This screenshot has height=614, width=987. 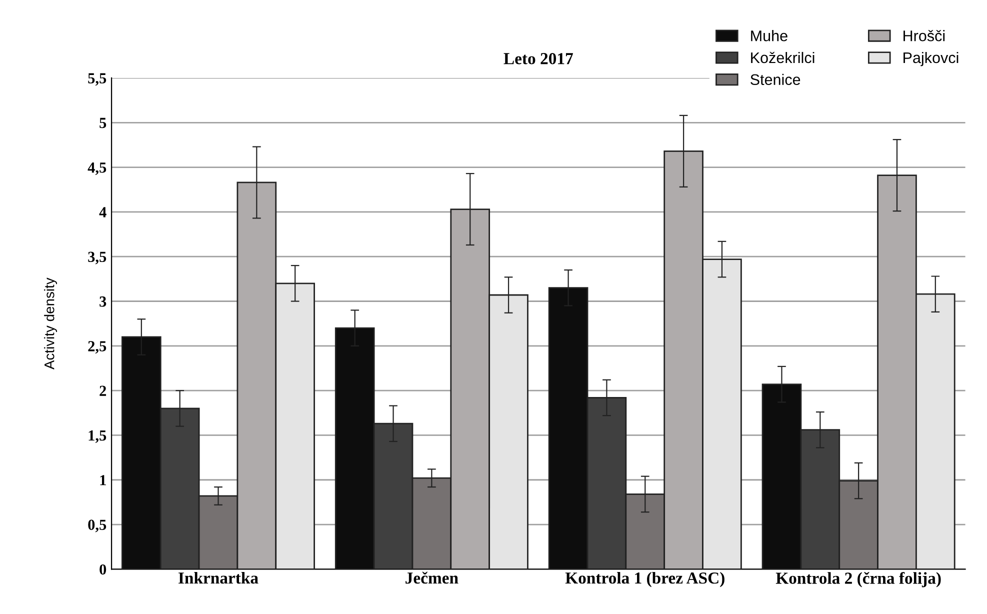 What do you see at coordinates (538, 58) in the screenshot?
I see `chart-title: Leto 2017` at bounding box center [538, 58].